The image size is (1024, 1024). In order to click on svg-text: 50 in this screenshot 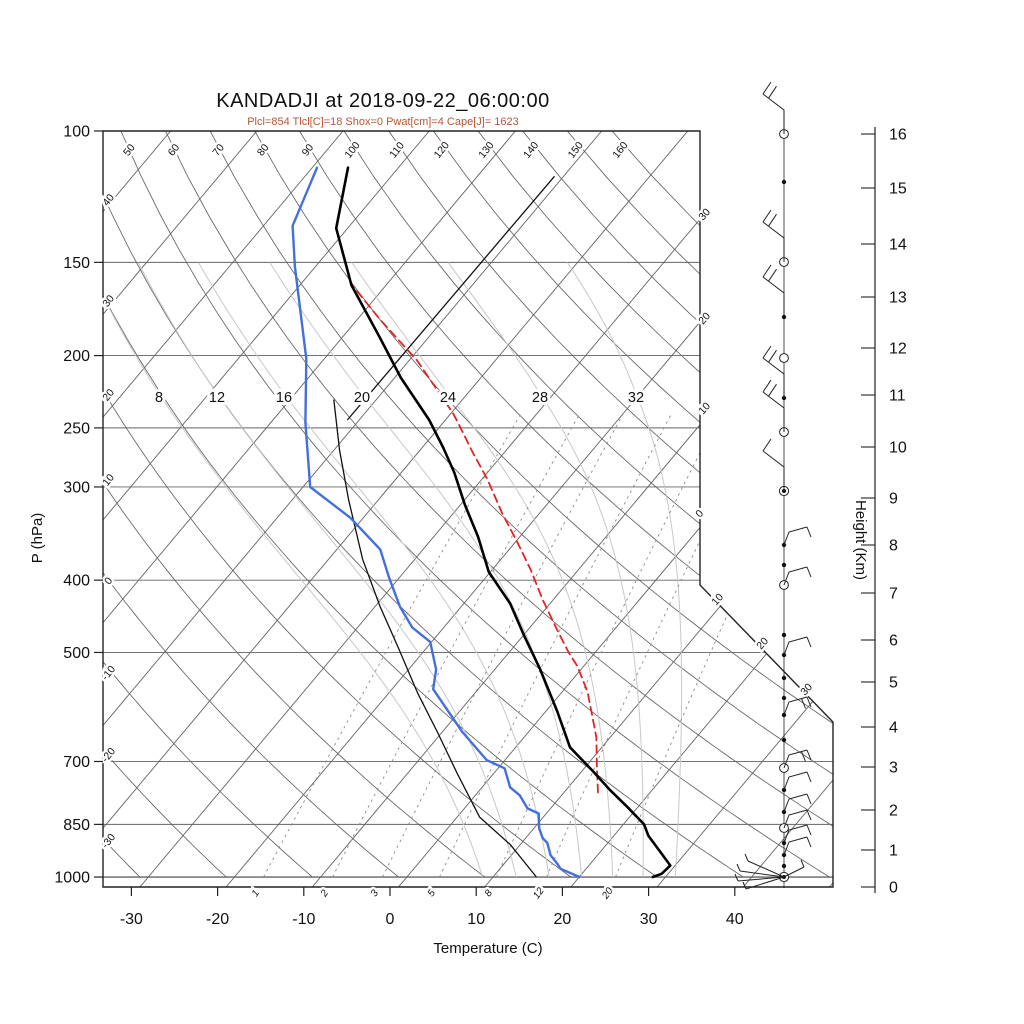, I will do `click(129, 150)`.